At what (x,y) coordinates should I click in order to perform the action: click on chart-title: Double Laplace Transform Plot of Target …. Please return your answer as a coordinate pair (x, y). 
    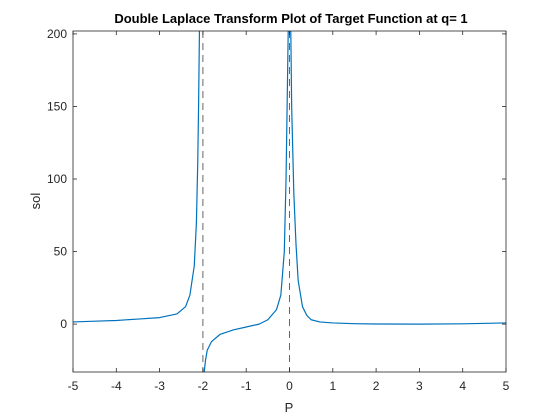
    Looking at the image, I should click on (290, 18).